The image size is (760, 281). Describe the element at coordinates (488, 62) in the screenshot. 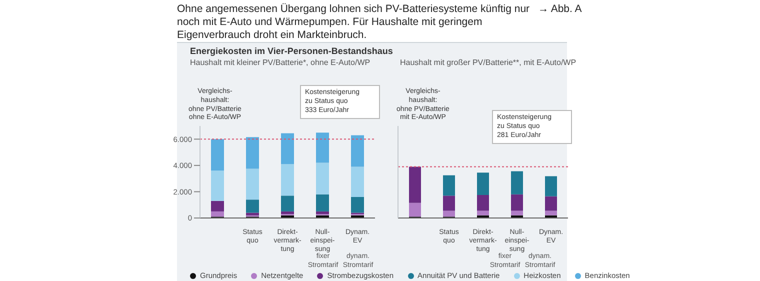

I see `chart-subtitle: Haushalt mit großer PV/Batterie**, mit E-Auto/WP` at that location.